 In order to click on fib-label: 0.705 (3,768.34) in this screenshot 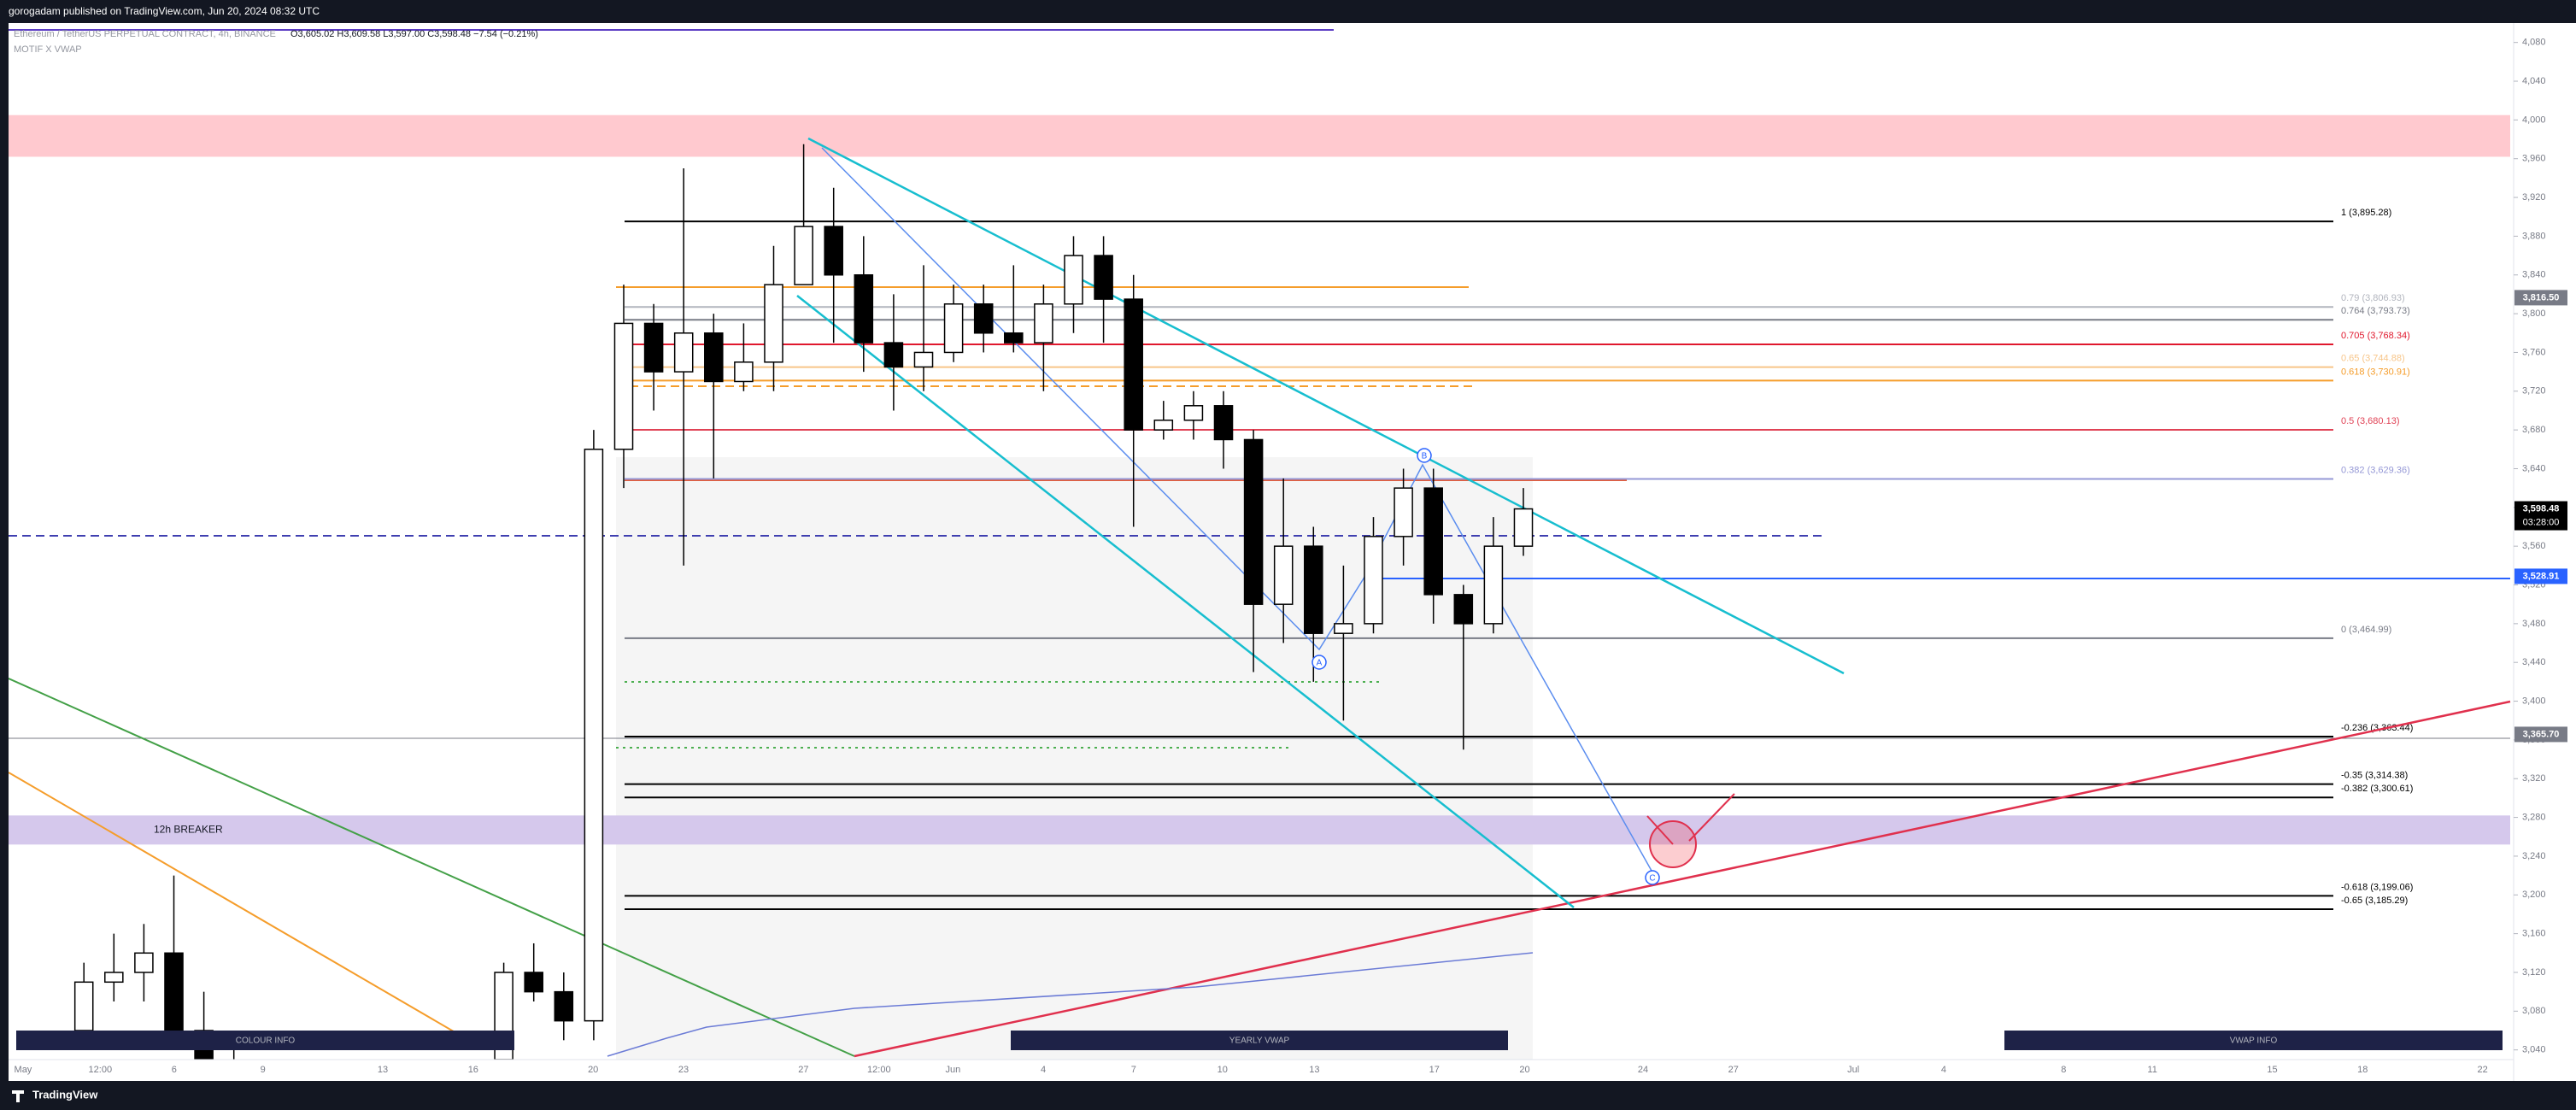, I will do `click(2375, 336)`.